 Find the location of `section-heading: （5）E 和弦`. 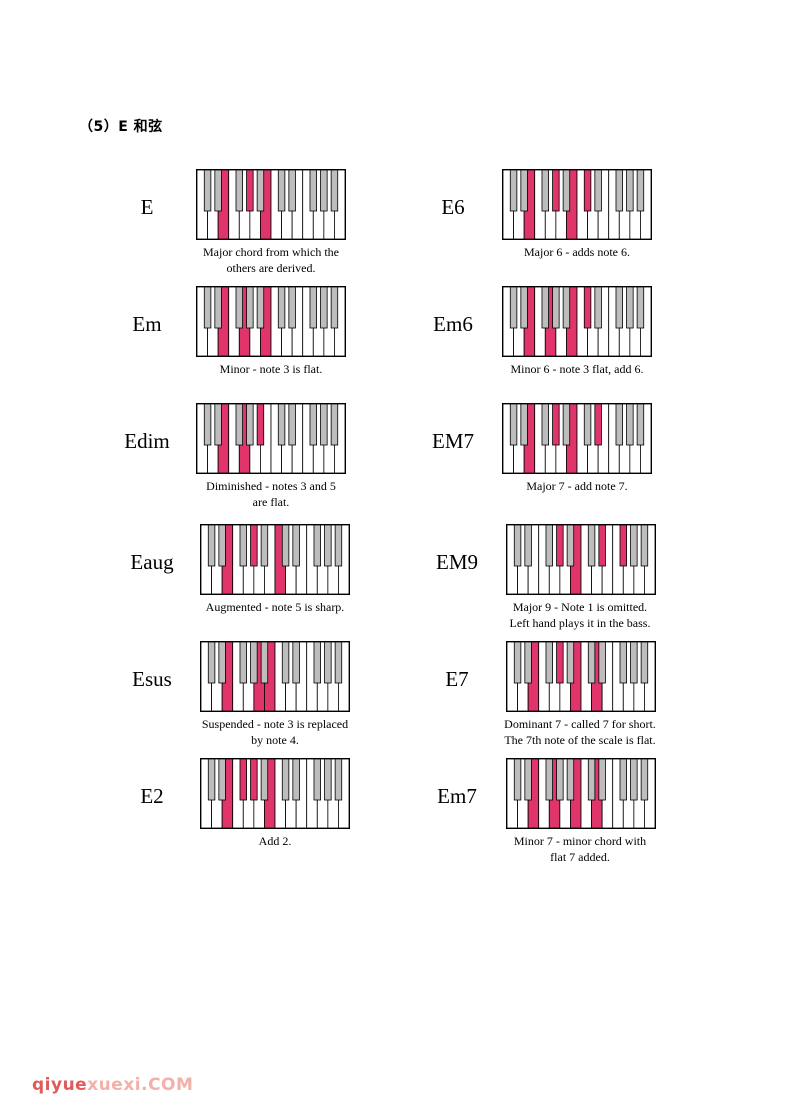

section-heading: （5）E 和弦 is located at coordinates (121, 127).